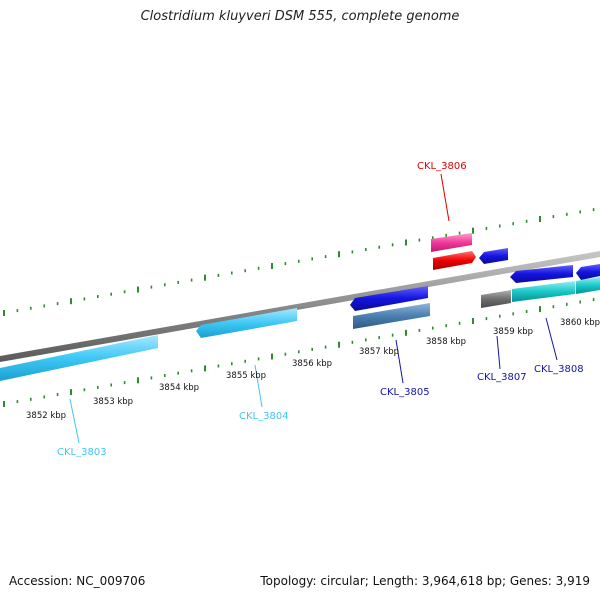 This screenshot has width=600, height=600. I want to click on gene-arrow-ckl-3806-red, so click(454, 260).